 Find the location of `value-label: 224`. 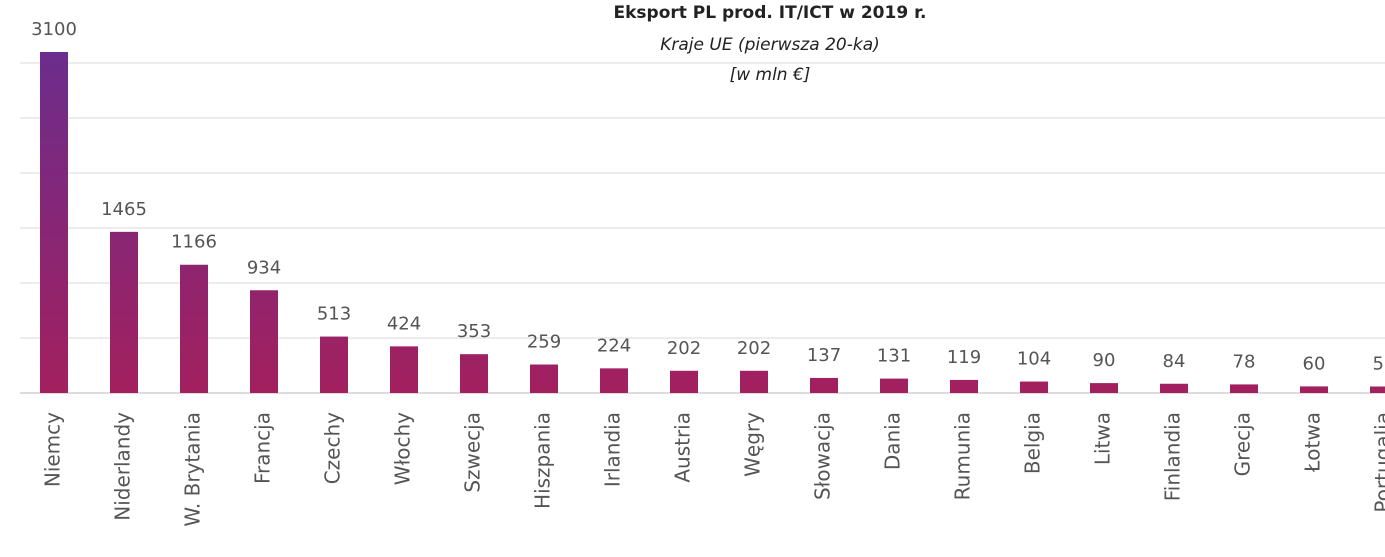

value-label: 224 is located at coordinates (614, 345).